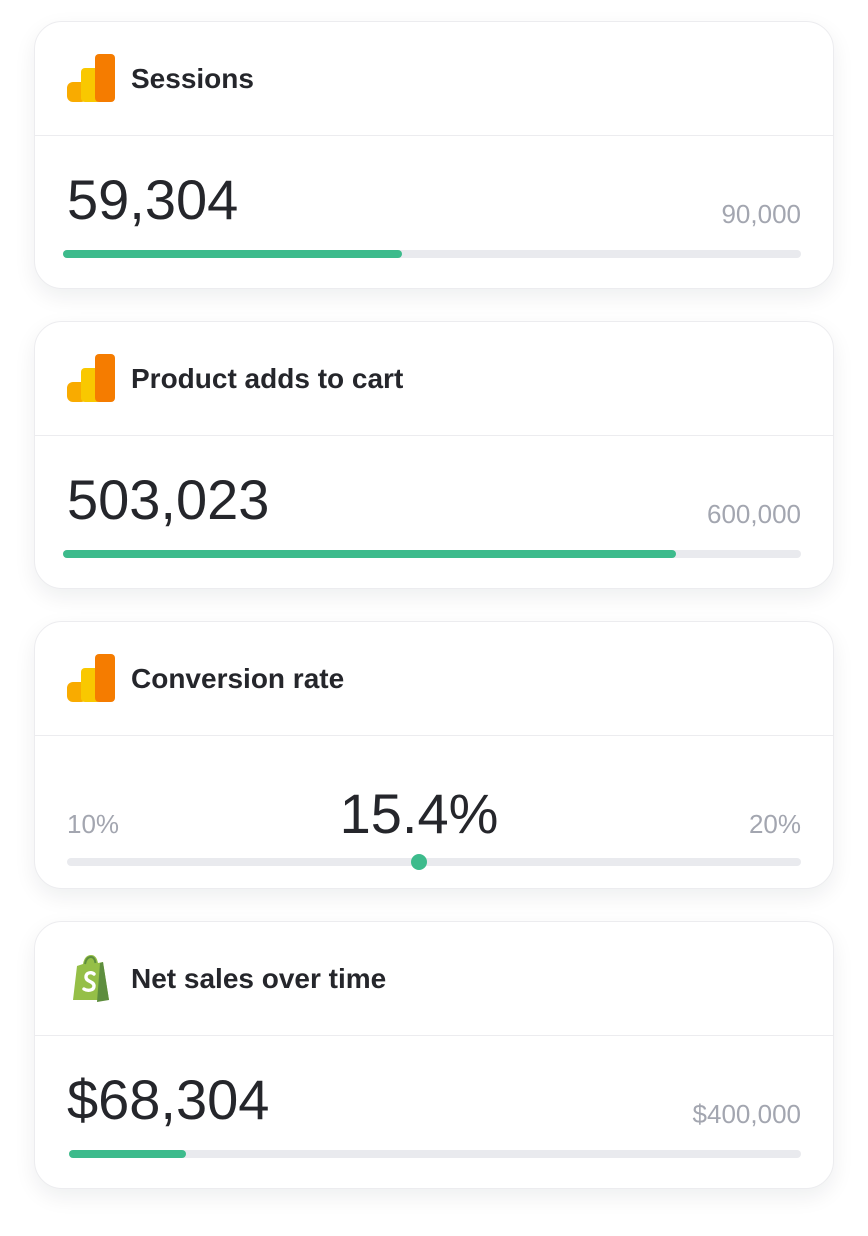 This screenshot has width=868, height=1236. Describe the element at coordinates (434, 512) in the screenshot. I see `add-to-cart-card-body: 503,023 600,000` at that location.